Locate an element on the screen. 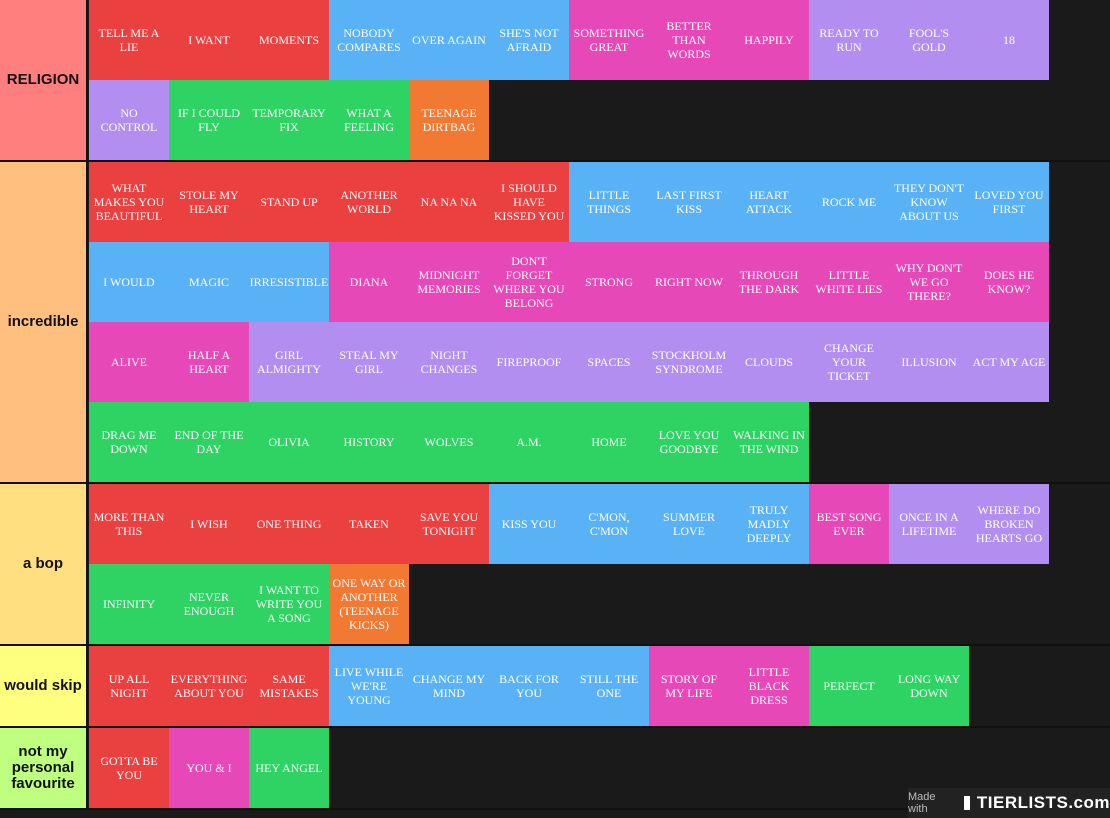  tier-item: DON'T FORGET WHERE YOU BELONG is located at coordinates (529, 282).